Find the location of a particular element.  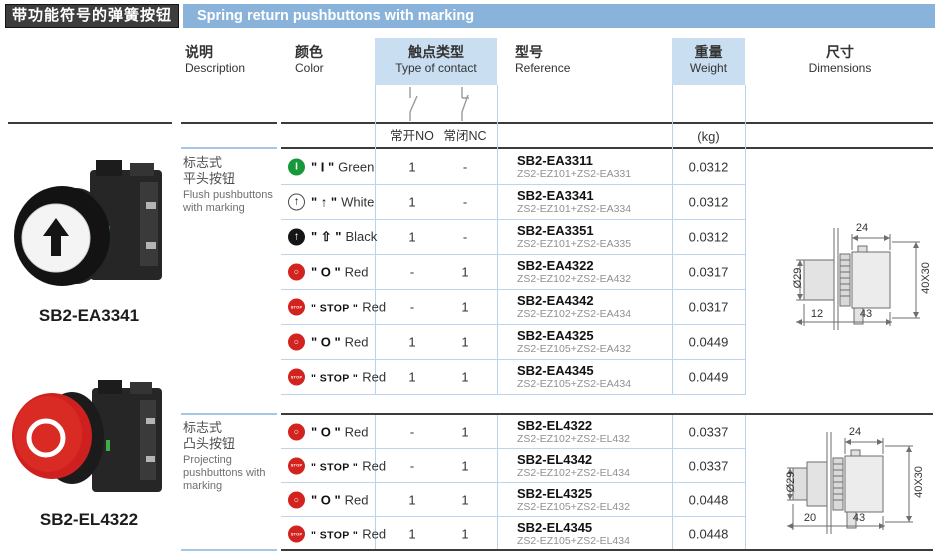

color-header-zh: 颜色 is located at coordinates (309, 52).